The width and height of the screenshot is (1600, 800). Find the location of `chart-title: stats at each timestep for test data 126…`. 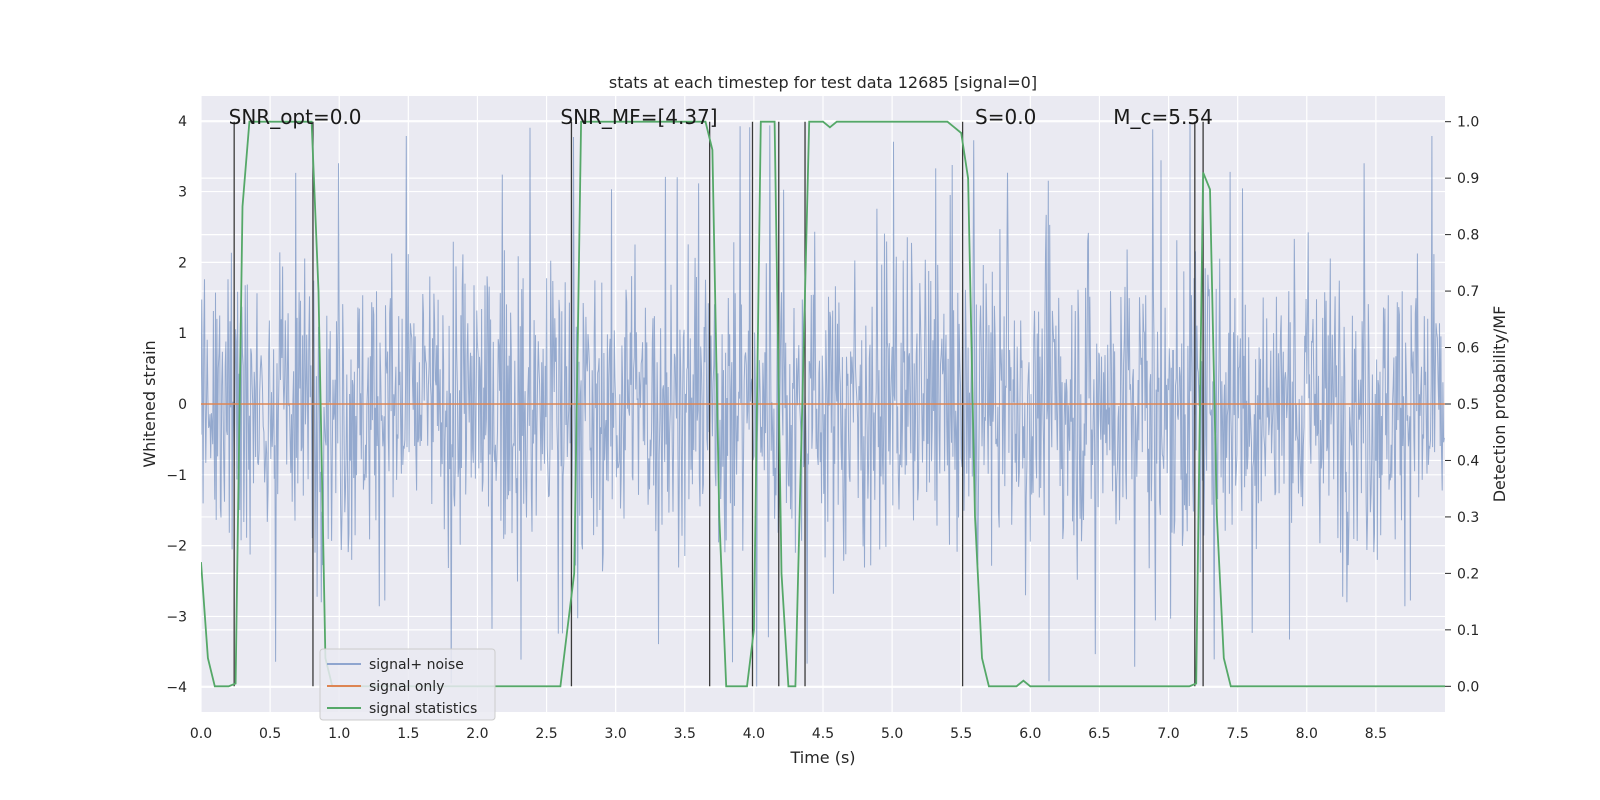

chart-title: stats at each timestep for test data 126… is located at coordinates (823, 82).